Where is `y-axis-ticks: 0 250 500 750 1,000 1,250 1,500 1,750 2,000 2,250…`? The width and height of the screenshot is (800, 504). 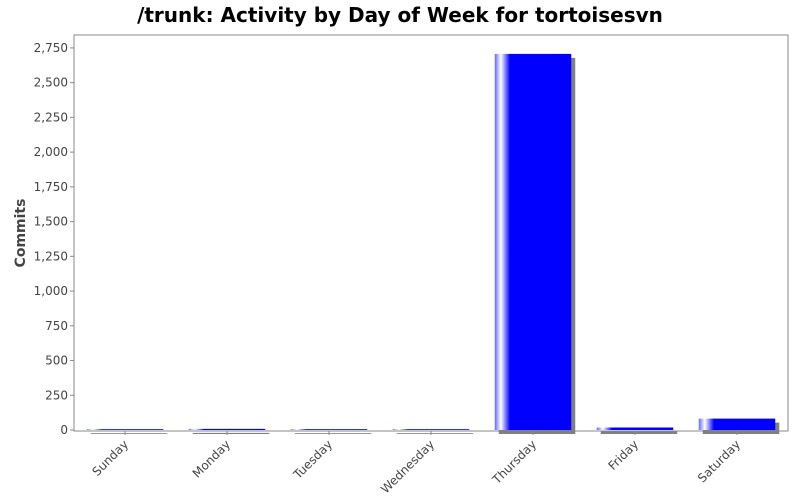 y-axis-ticks: 0 250 500 750 1,000 1,250 1,500 1,750 2,000 2,250… is located at coordinates (54, 239).